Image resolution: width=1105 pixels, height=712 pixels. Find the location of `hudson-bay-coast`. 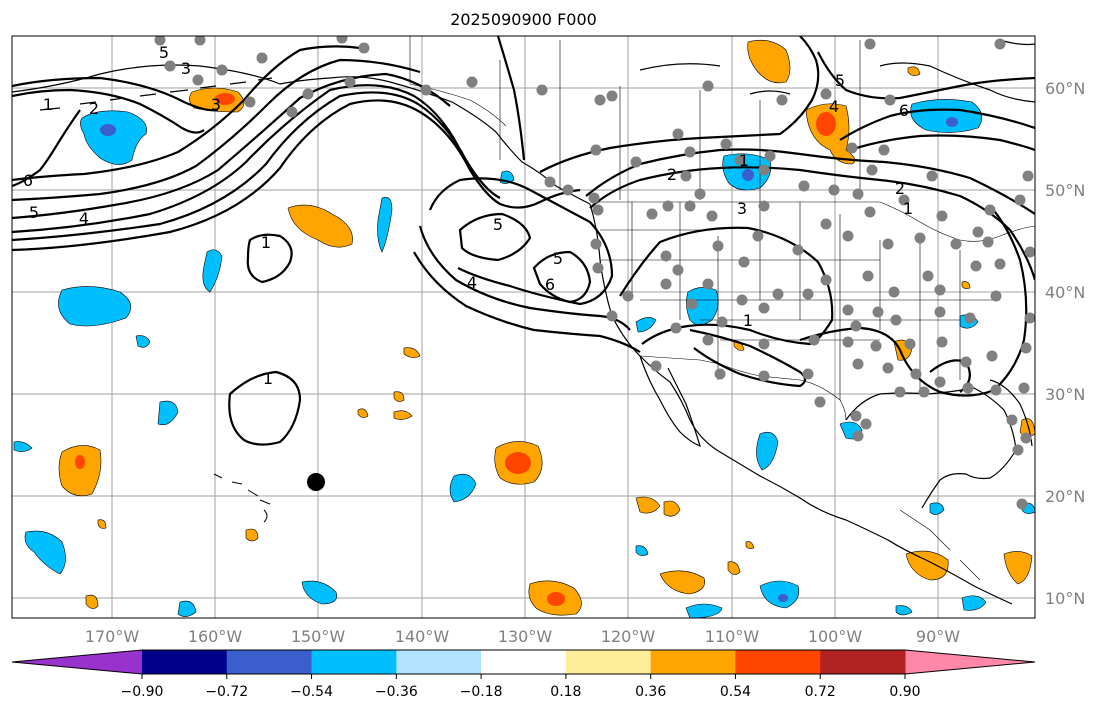

hudson-bay-coast is located at coordinates (957, 82).